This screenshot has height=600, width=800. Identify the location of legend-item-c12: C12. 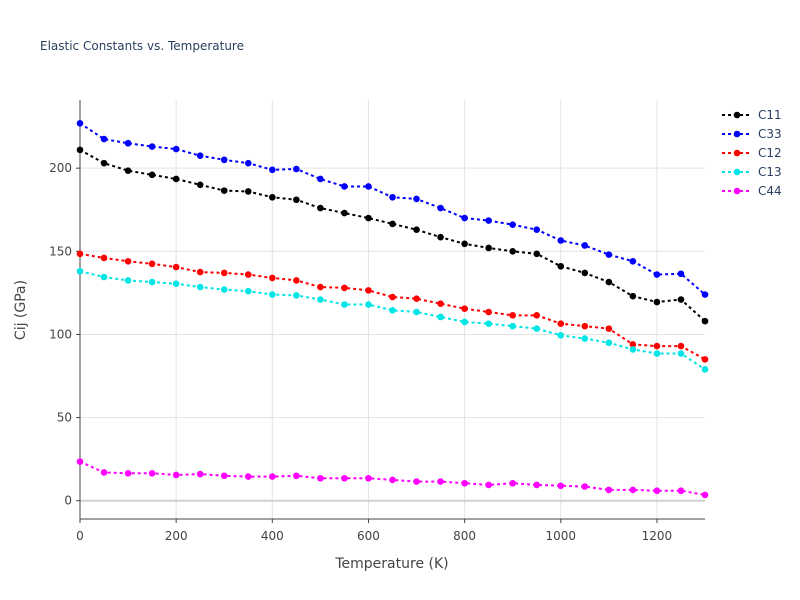
(752, 153).